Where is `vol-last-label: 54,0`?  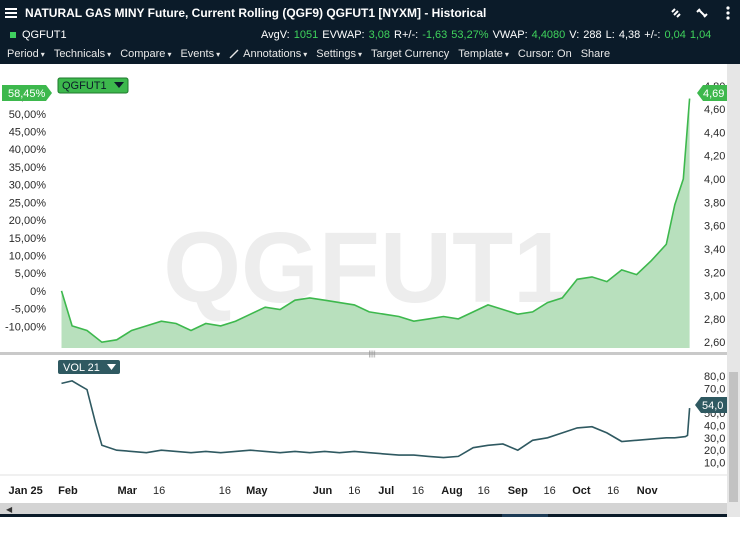 vol-last-label: 54,0 is located at coordinates (712, 406).